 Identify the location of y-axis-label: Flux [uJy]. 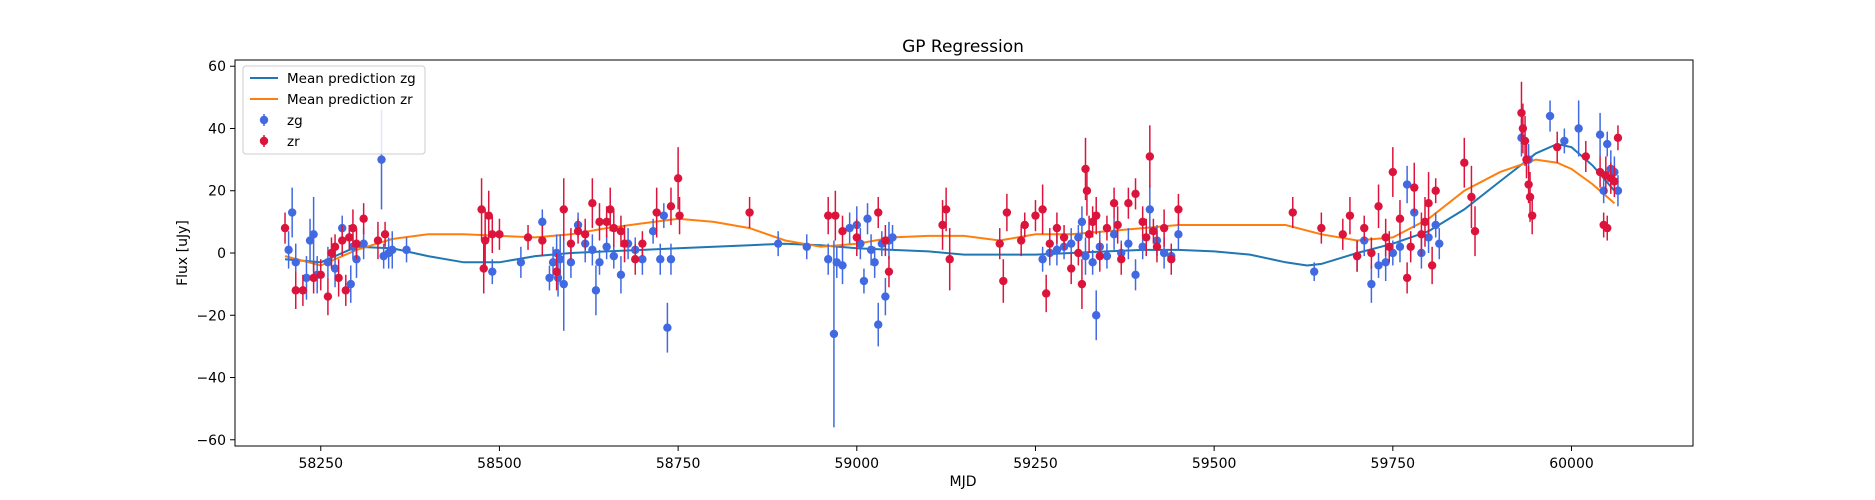
(183, 253).